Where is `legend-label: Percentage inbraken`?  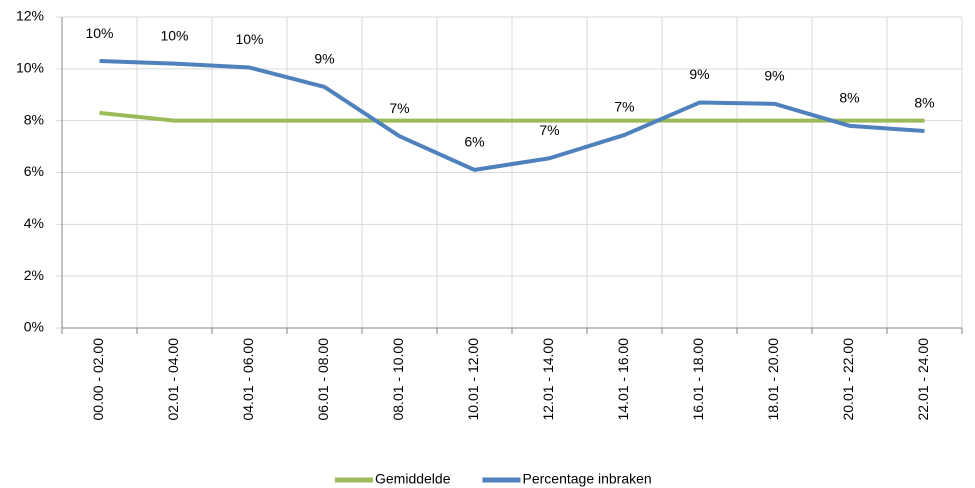
legend-label: Percentage inbraken is located at coordinates (587, 479).